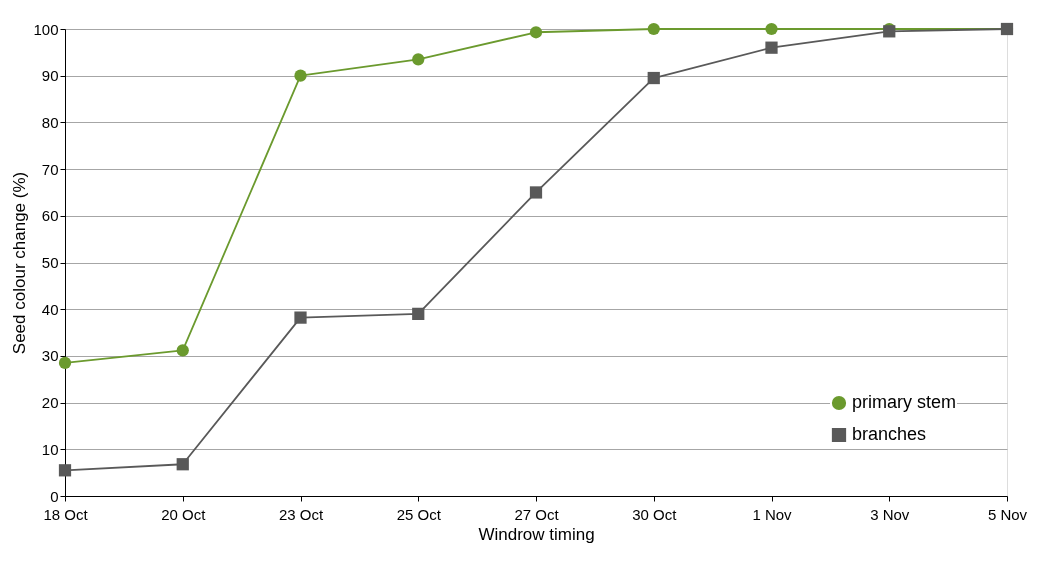 This screenshot has height=576, width=1064. Describe the element at coordinates (536, 534) in the screenshot. I see `x-axis-title: Windrow timing` at that location.